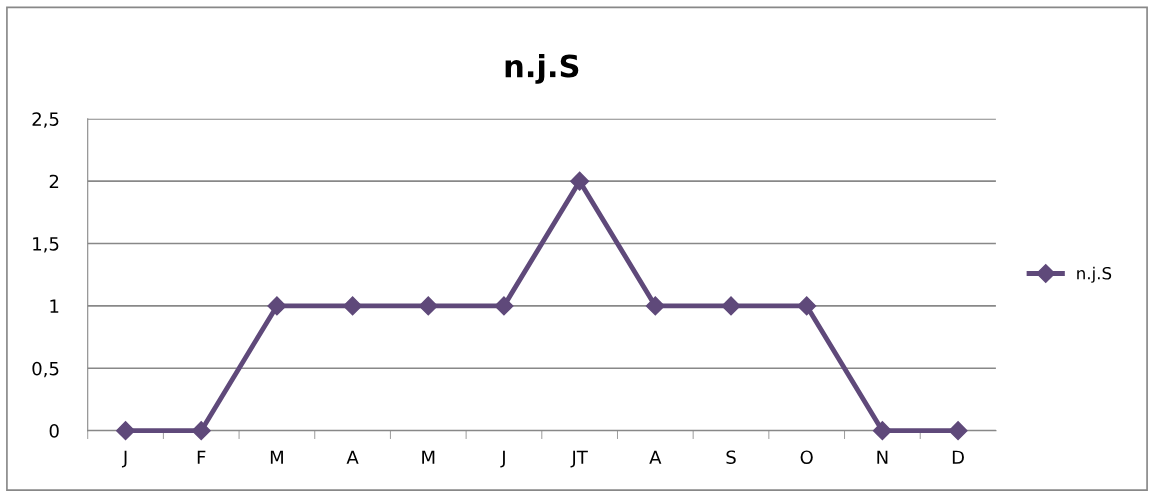 This screenshot has height=495, width=1154. Describe the element at coordinates (45, 120) in the screenshot. I see `y-tick-label: 2,5` at that location.